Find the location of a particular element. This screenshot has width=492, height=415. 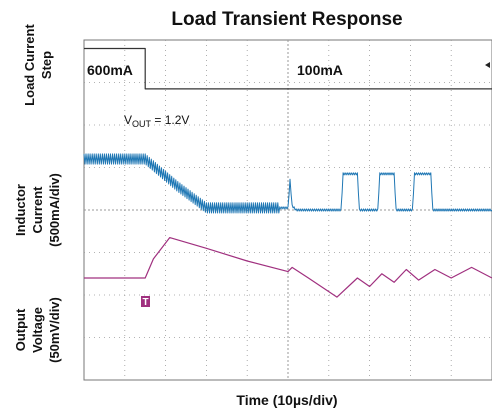

trigger-marker: T is located at coordinates (145, 302).